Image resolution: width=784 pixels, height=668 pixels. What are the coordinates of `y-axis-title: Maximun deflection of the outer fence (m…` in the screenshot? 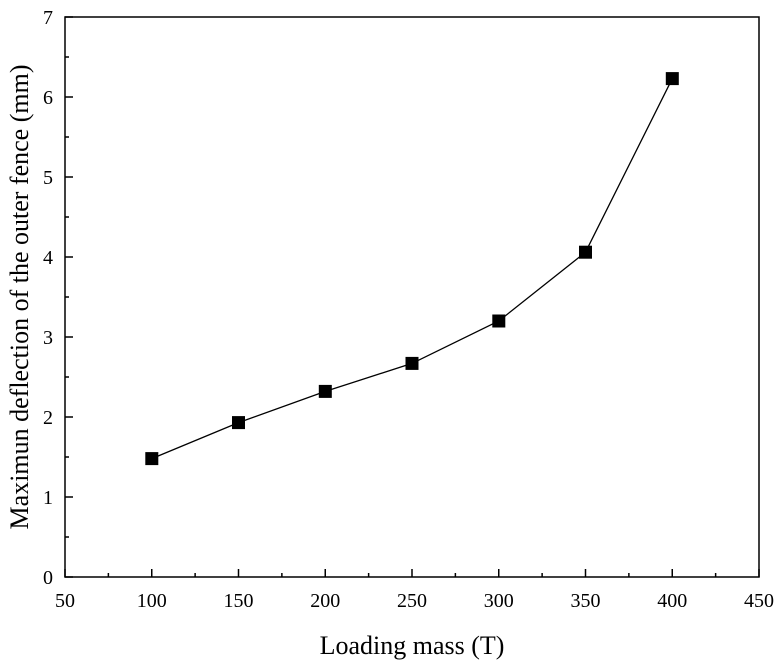 It's located at (19, 297).